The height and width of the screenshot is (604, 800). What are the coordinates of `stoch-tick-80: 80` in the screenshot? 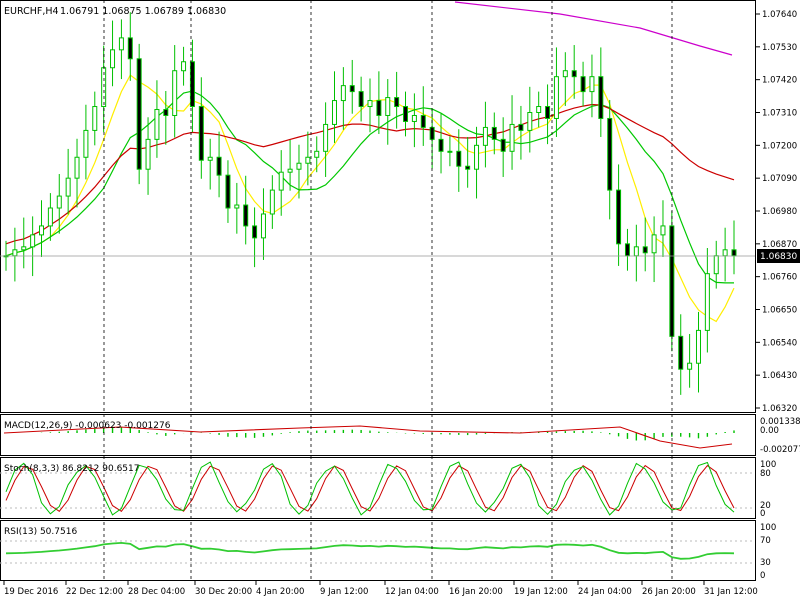 It's located at (765, 474).